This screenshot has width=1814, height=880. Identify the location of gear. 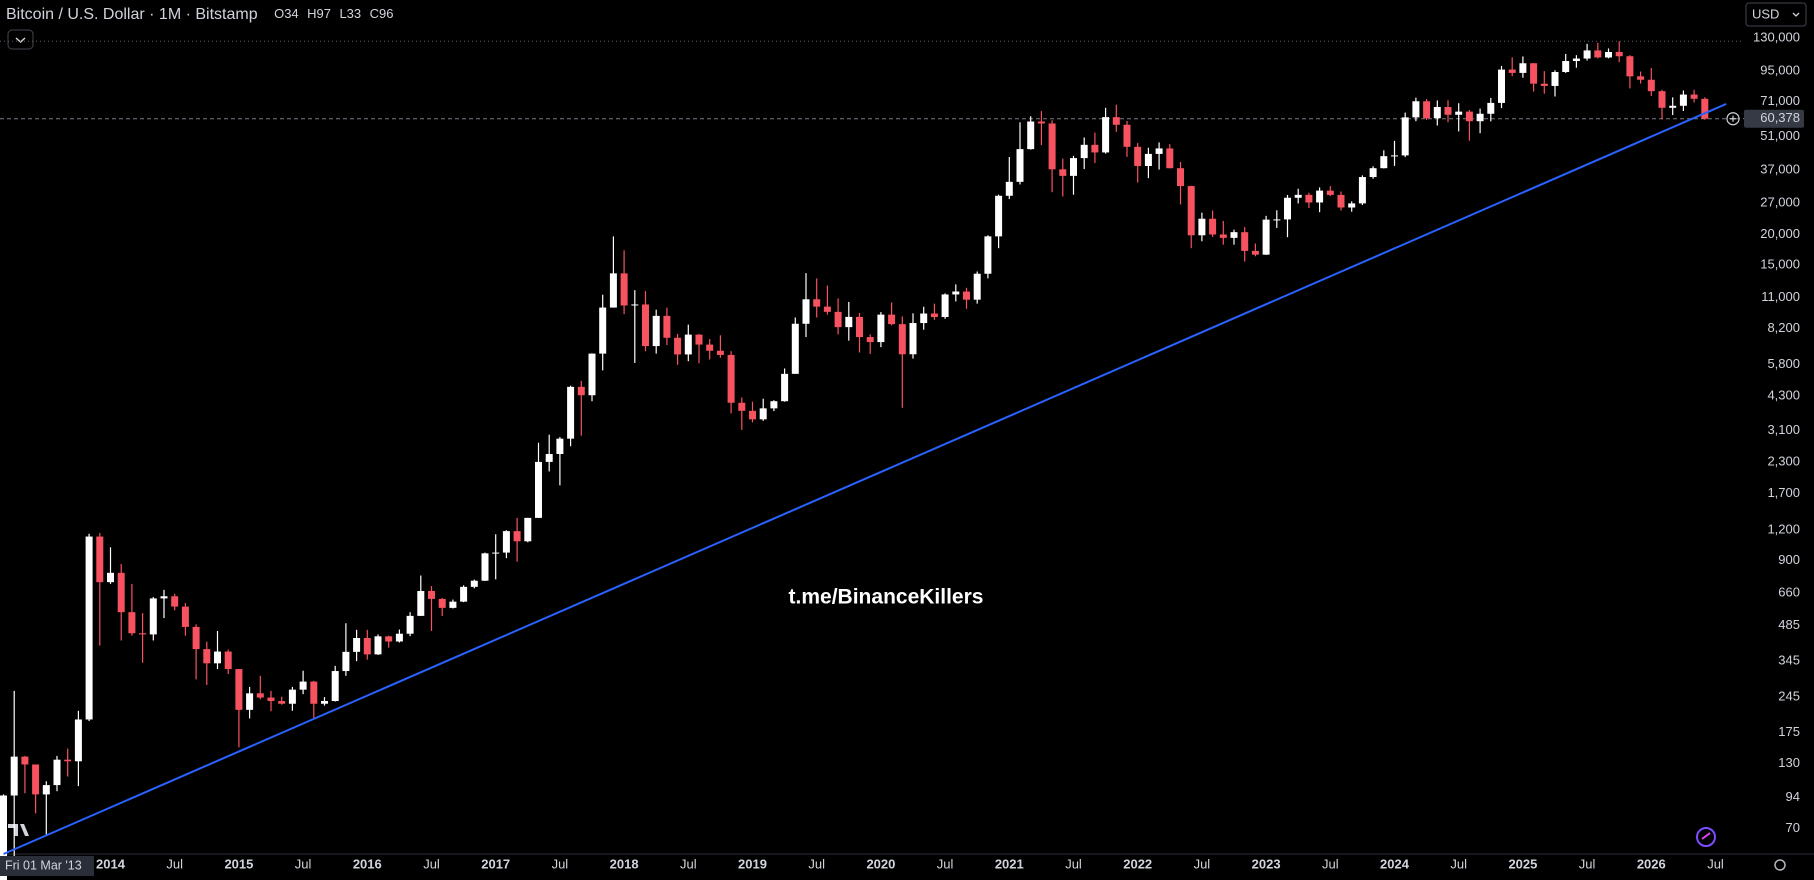
(1780, 865).